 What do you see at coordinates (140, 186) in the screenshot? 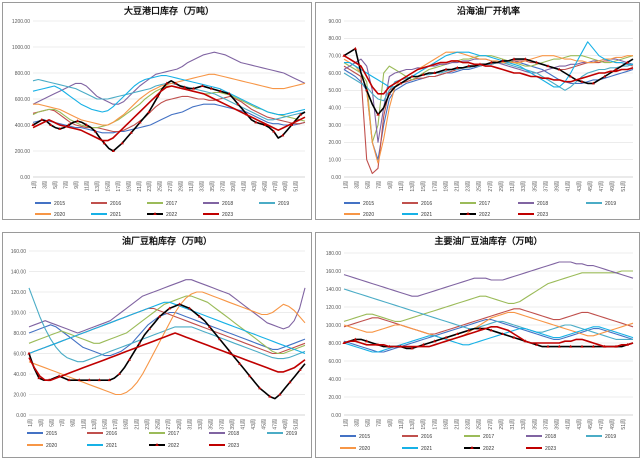
I see `x-tick-label: 21周` at bounding box center [140, 186].